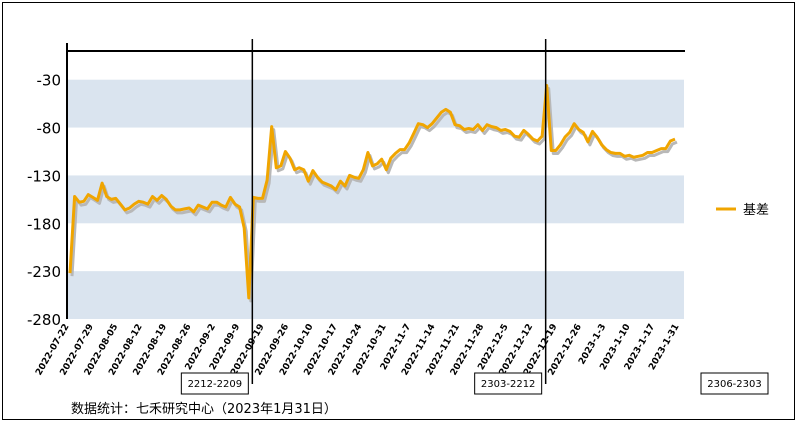 This screenshot has width=799, height=427. I want to click on legend: 基差, so click(742, 210).